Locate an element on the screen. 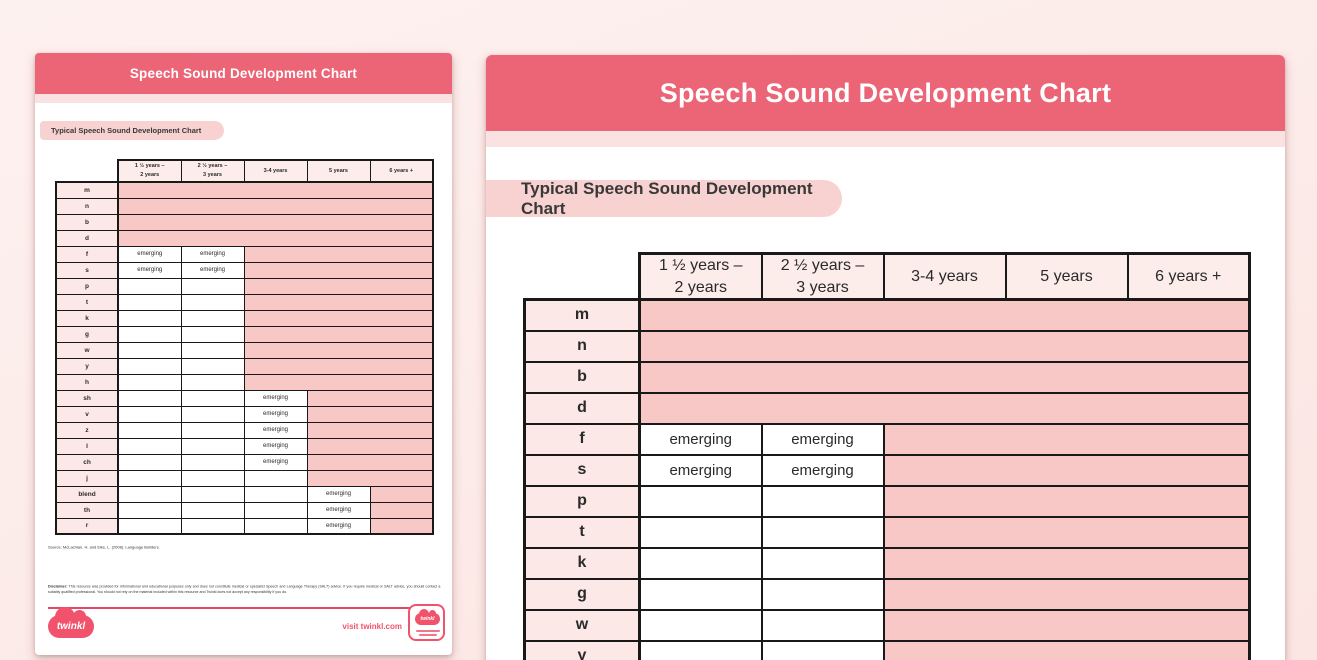  badge-decor-line is located at coordinates (428, 635).